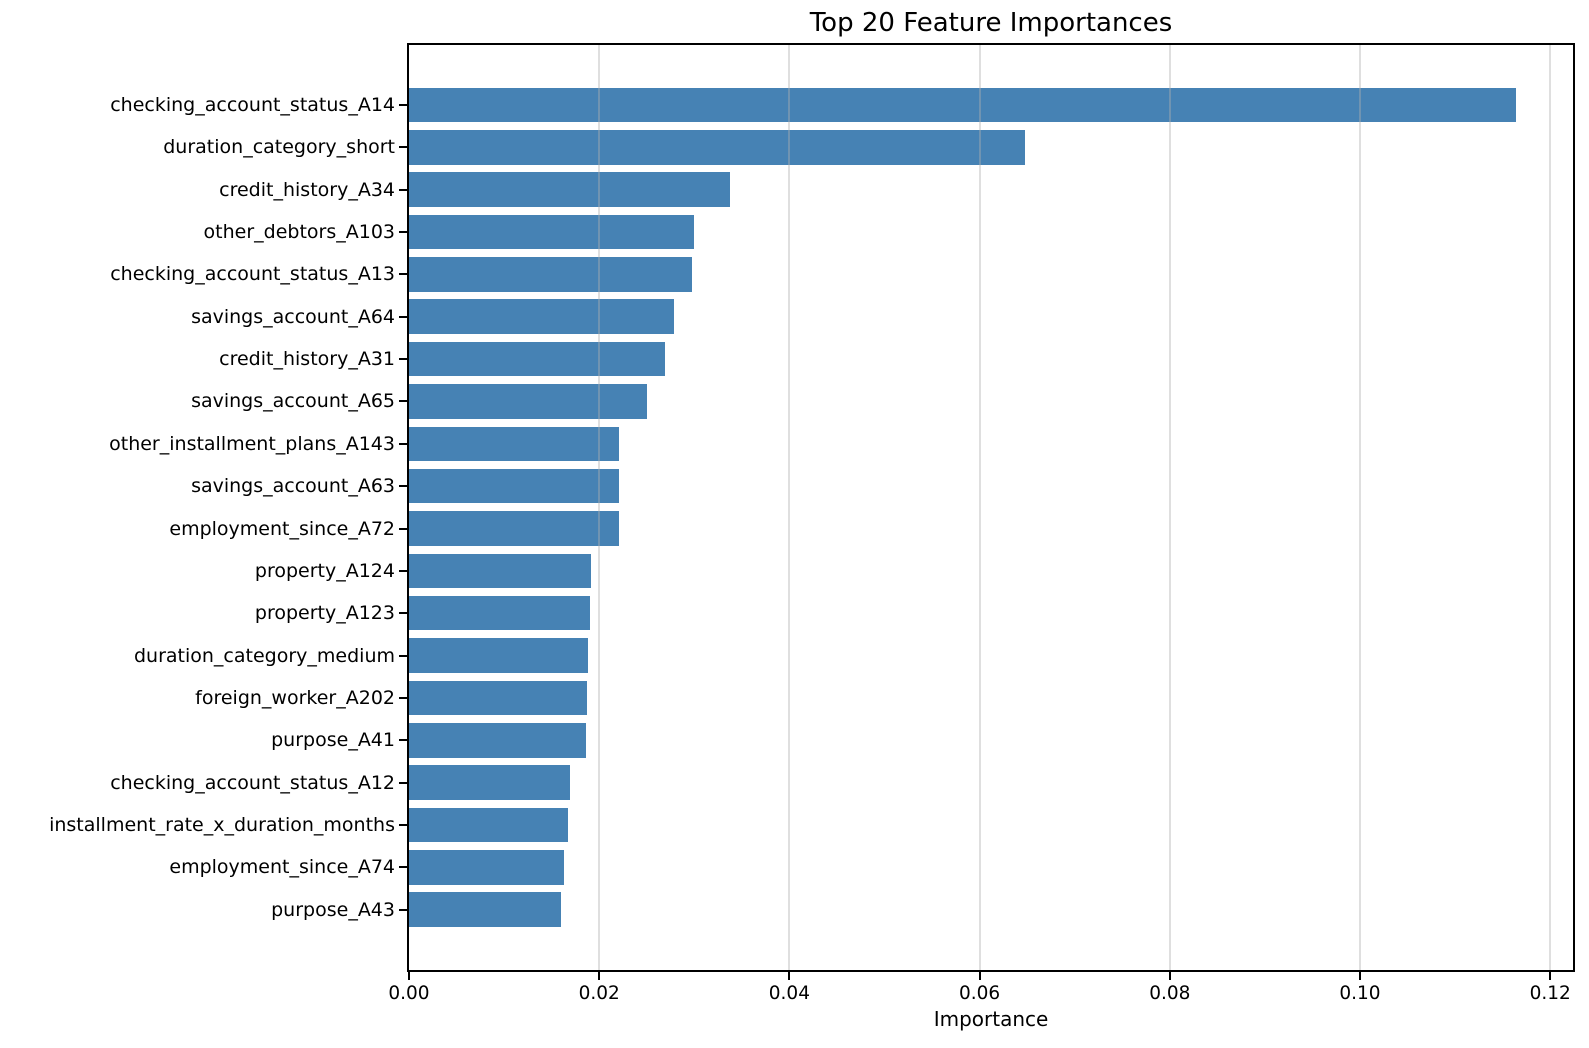 The width and height of the screenshot is (1589, 1048). I want to click on y-tick-label: duration_category_short, so click(279, 147).